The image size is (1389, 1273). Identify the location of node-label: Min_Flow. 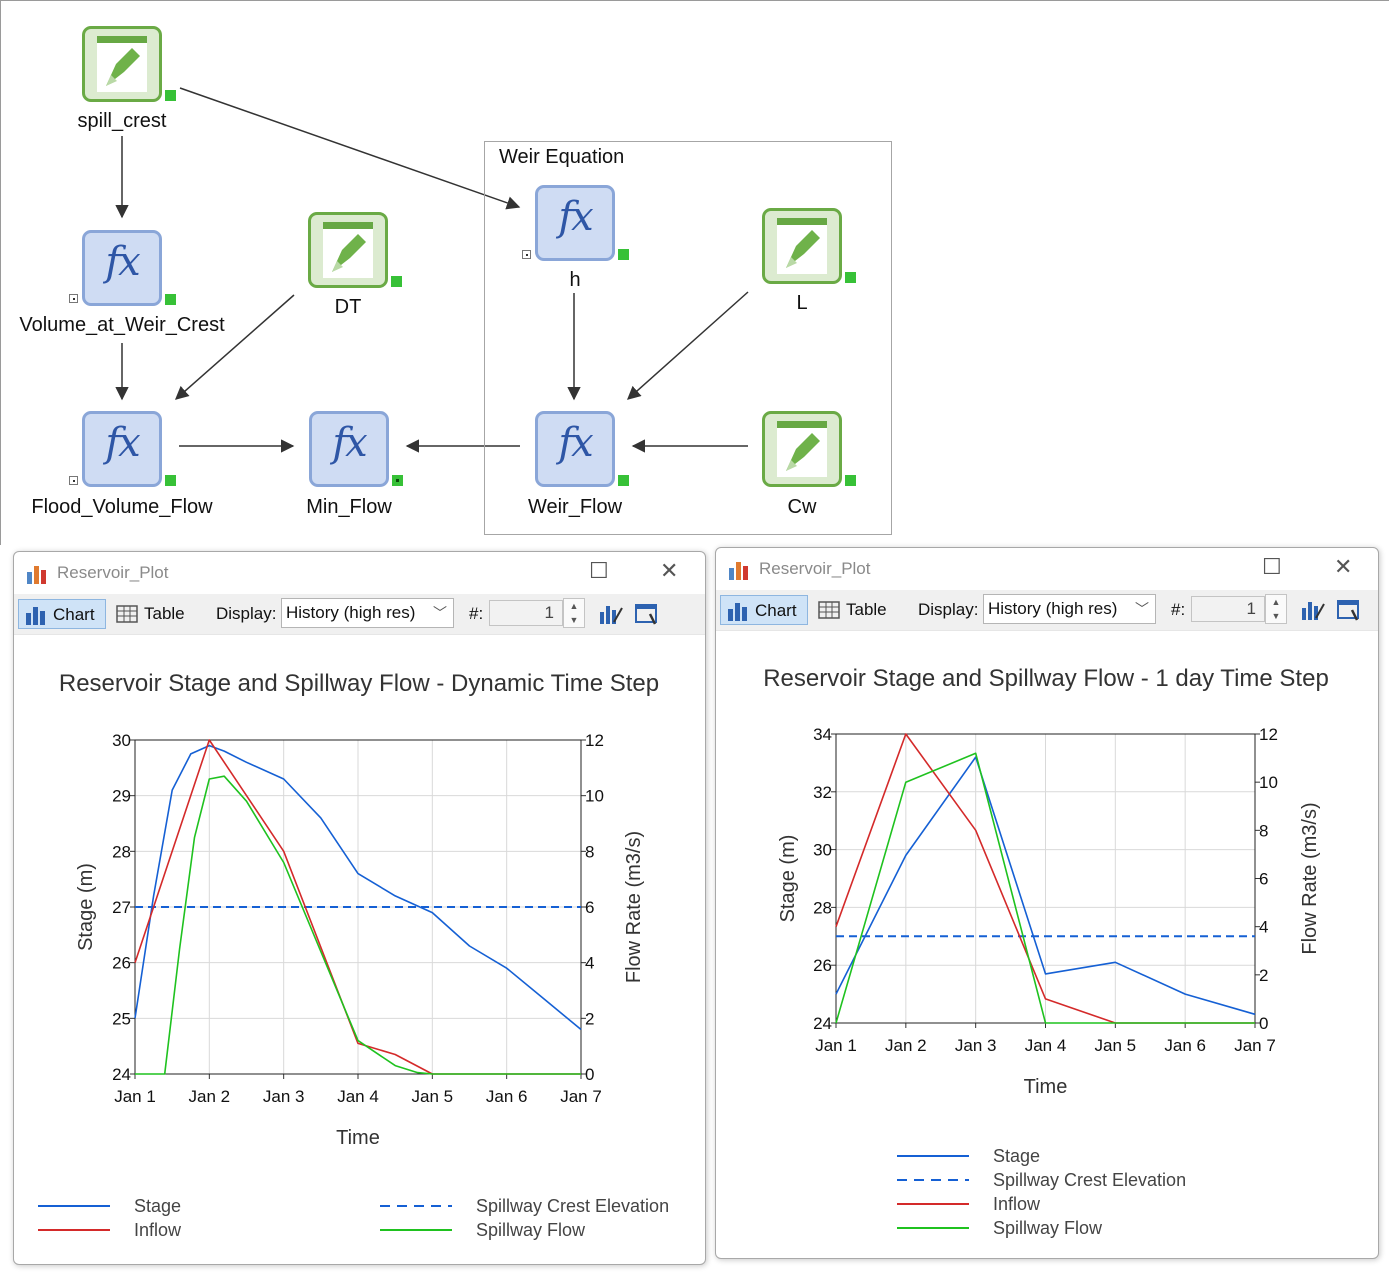
(349, 507).